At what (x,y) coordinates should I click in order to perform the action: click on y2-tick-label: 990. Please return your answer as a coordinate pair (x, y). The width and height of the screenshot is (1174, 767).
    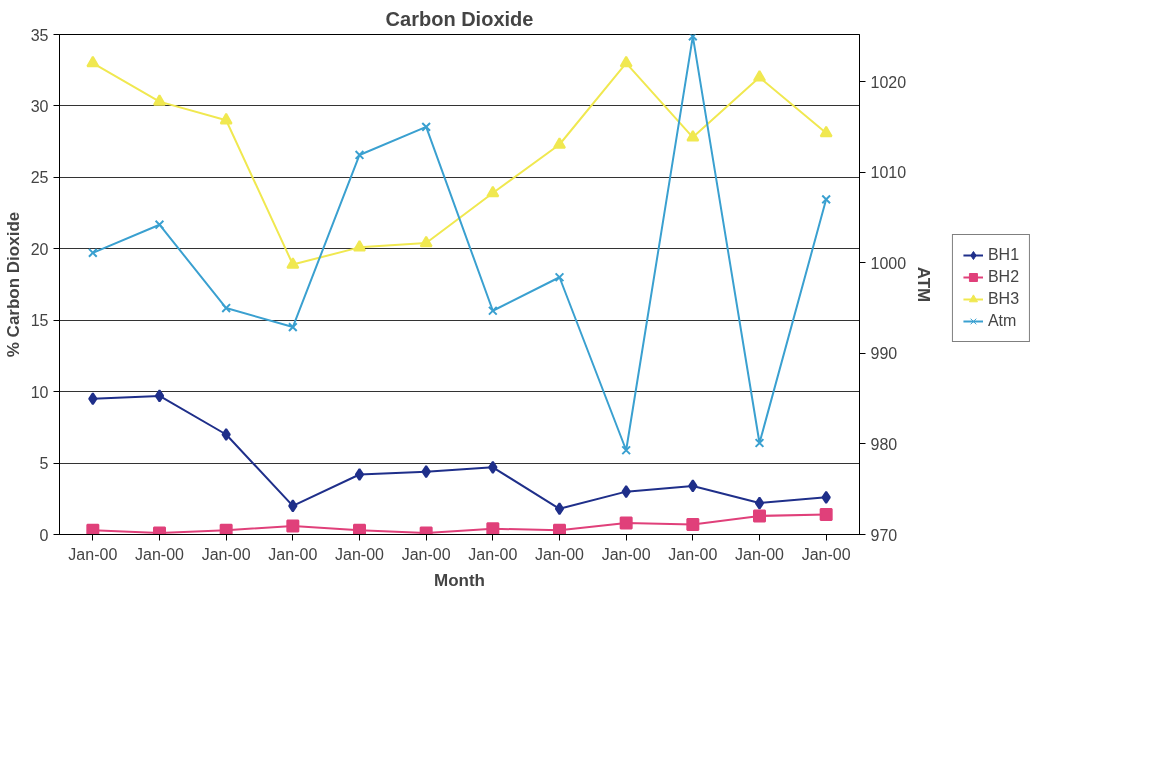
    Looking at the image, I should click on (884, 354).